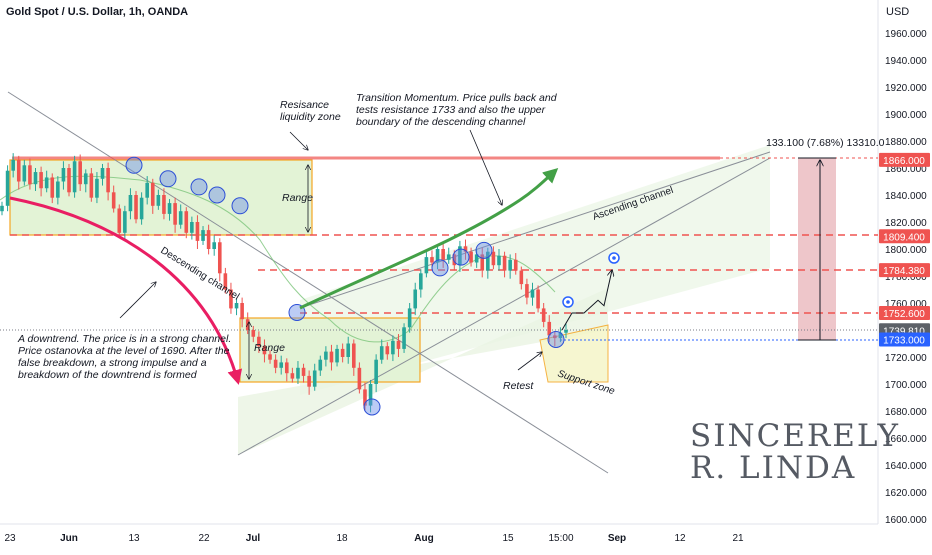  I want to click on price-tag-label: 1733.000, so click(904, 340).